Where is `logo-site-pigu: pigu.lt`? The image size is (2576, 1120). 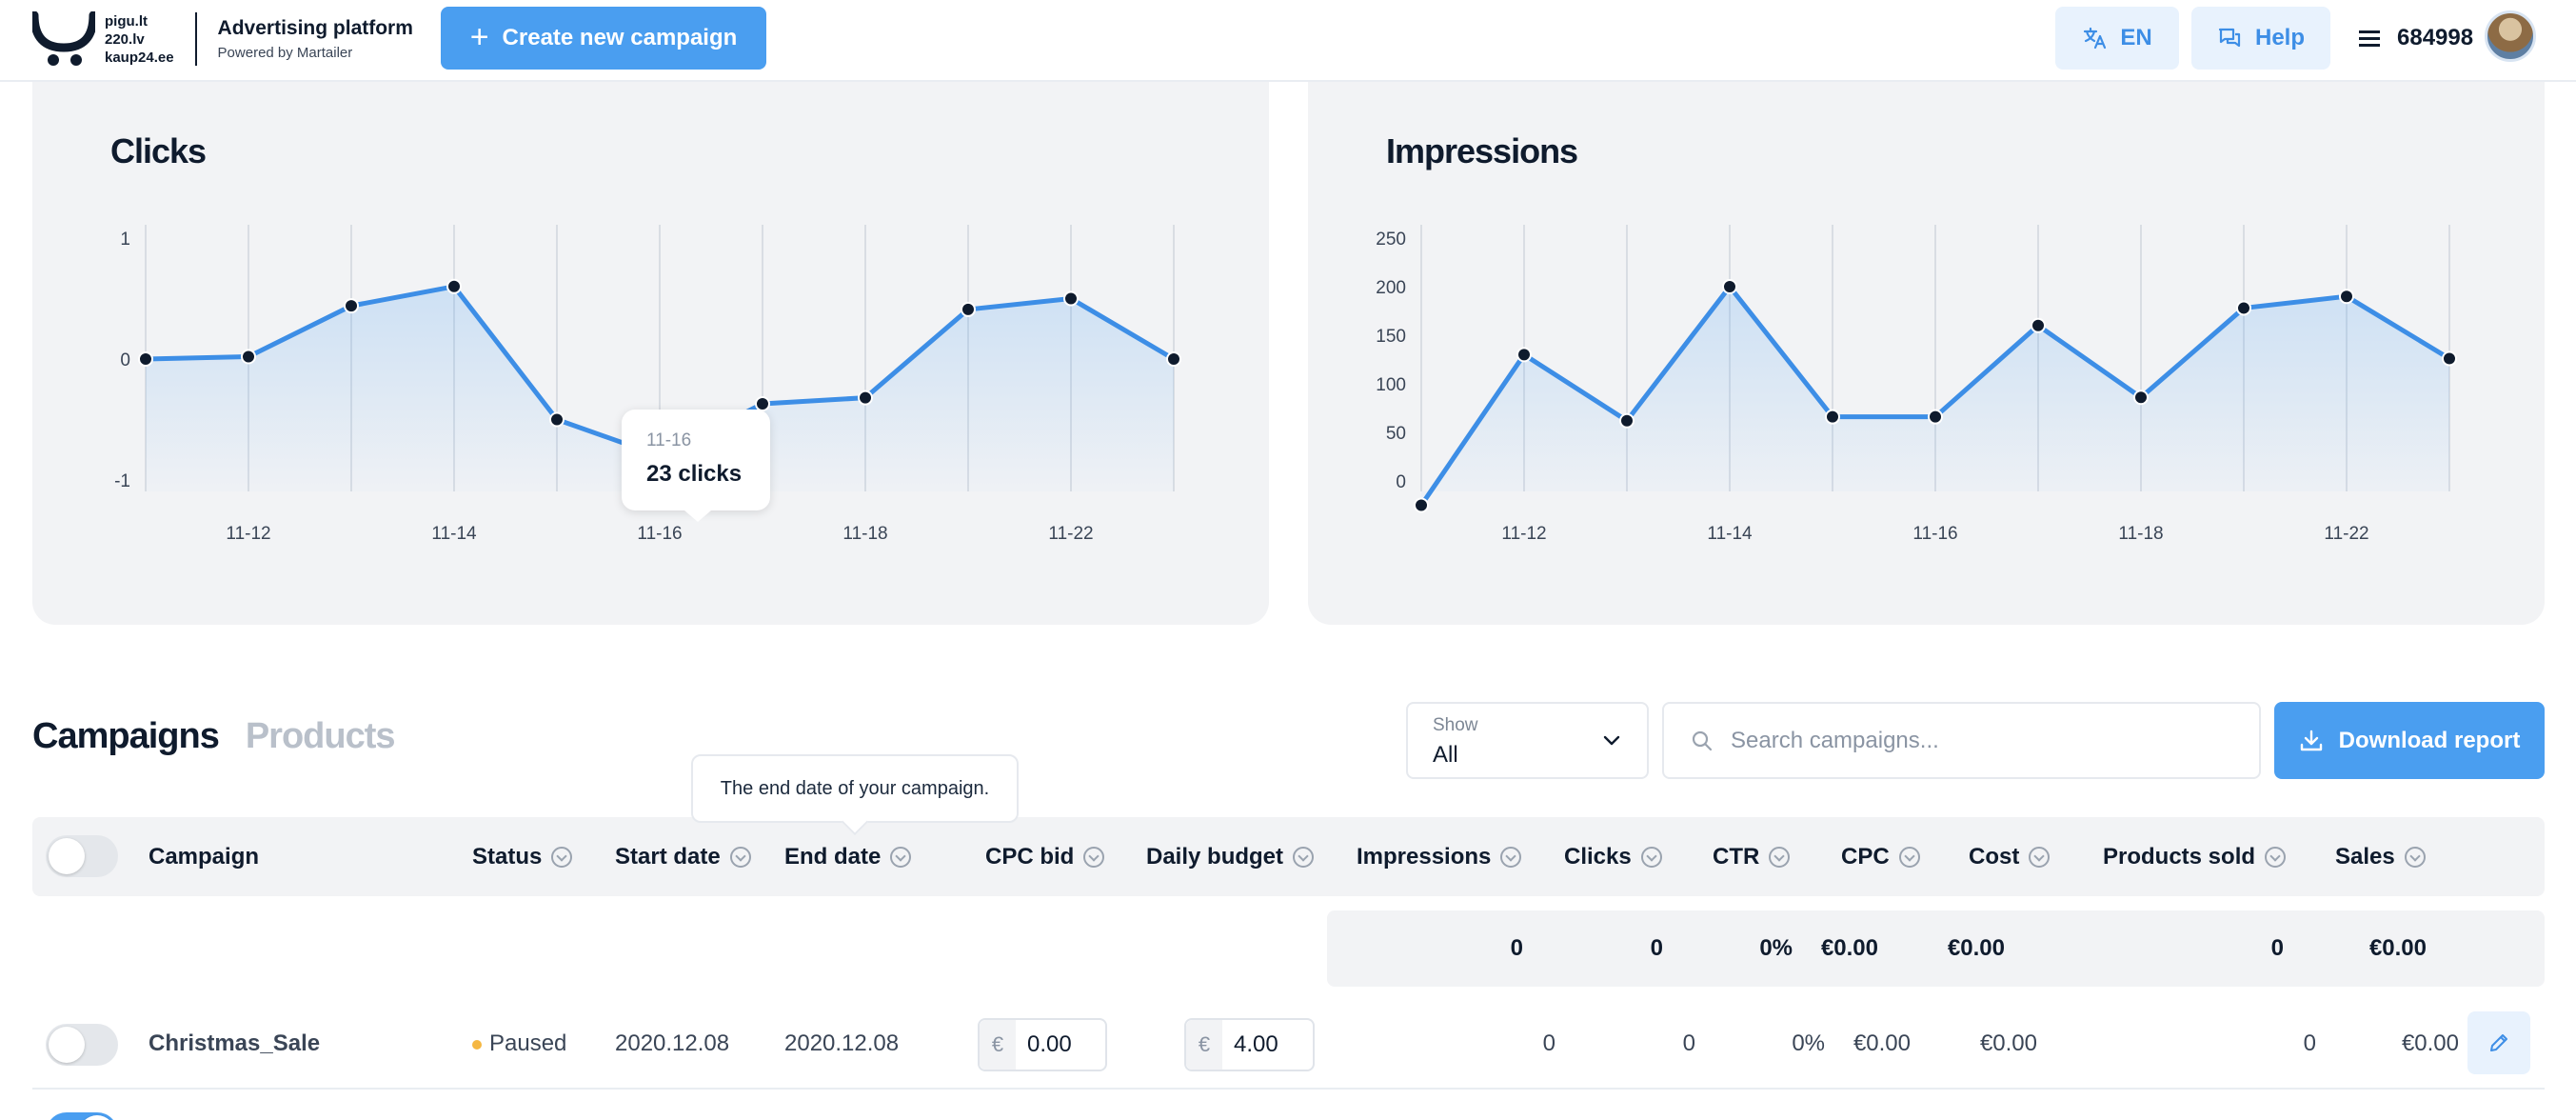 logo-site-pigu: pigu.lt is located at coordinates (126, 21).